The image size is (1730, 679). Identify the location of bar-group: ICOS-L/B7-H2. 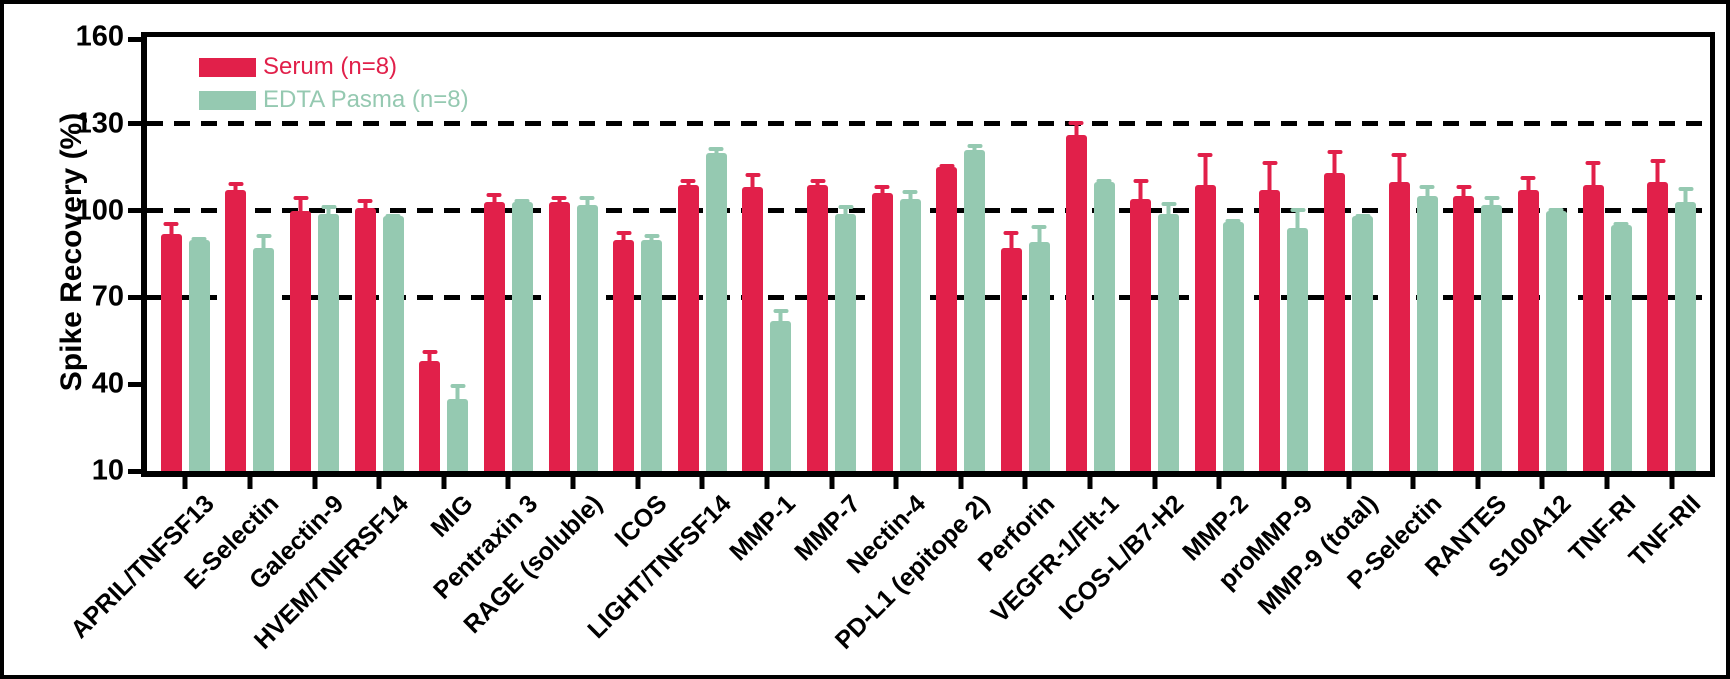
(1121, 331).